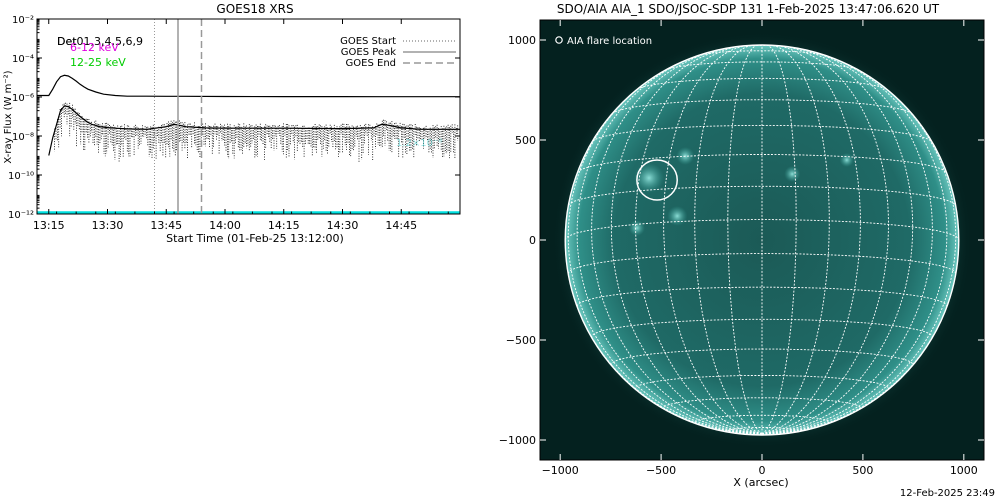  I want to click on legend-circle-icon, so click(559, 40).